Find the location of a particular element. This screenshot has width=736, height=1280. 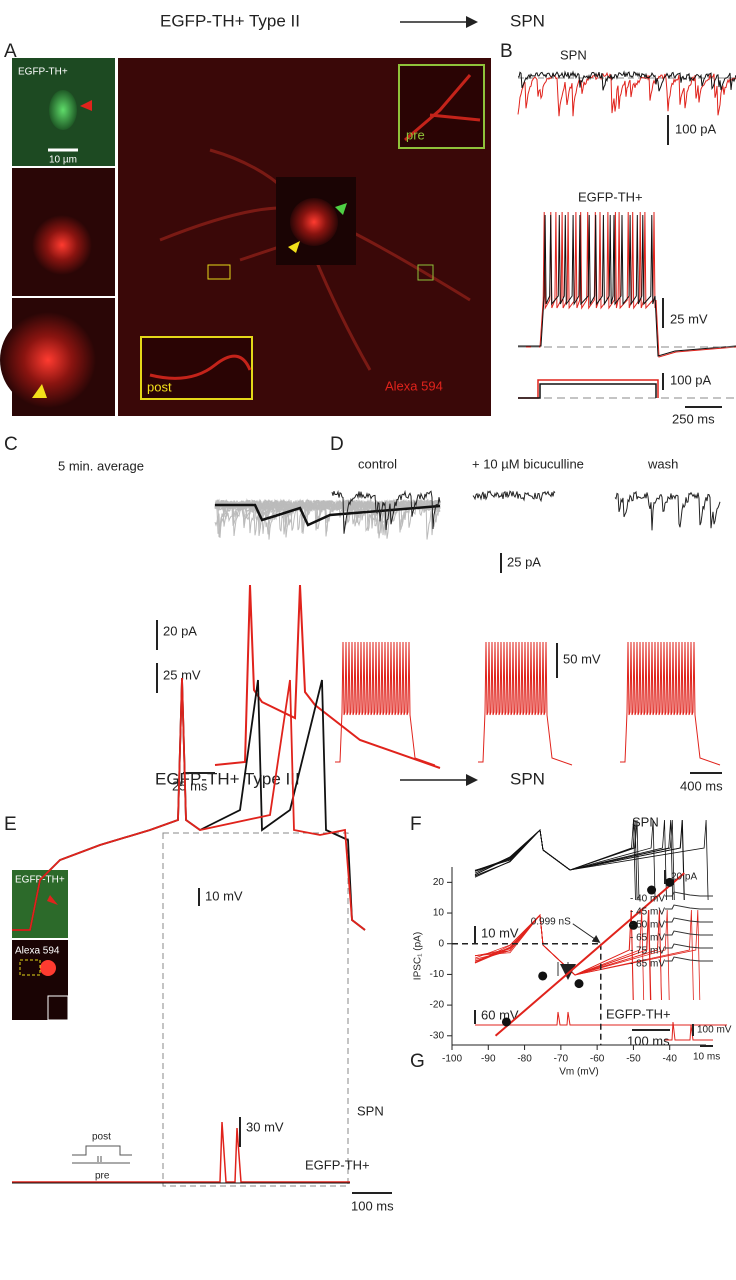

protocol is located at coordinates (99, 1159).